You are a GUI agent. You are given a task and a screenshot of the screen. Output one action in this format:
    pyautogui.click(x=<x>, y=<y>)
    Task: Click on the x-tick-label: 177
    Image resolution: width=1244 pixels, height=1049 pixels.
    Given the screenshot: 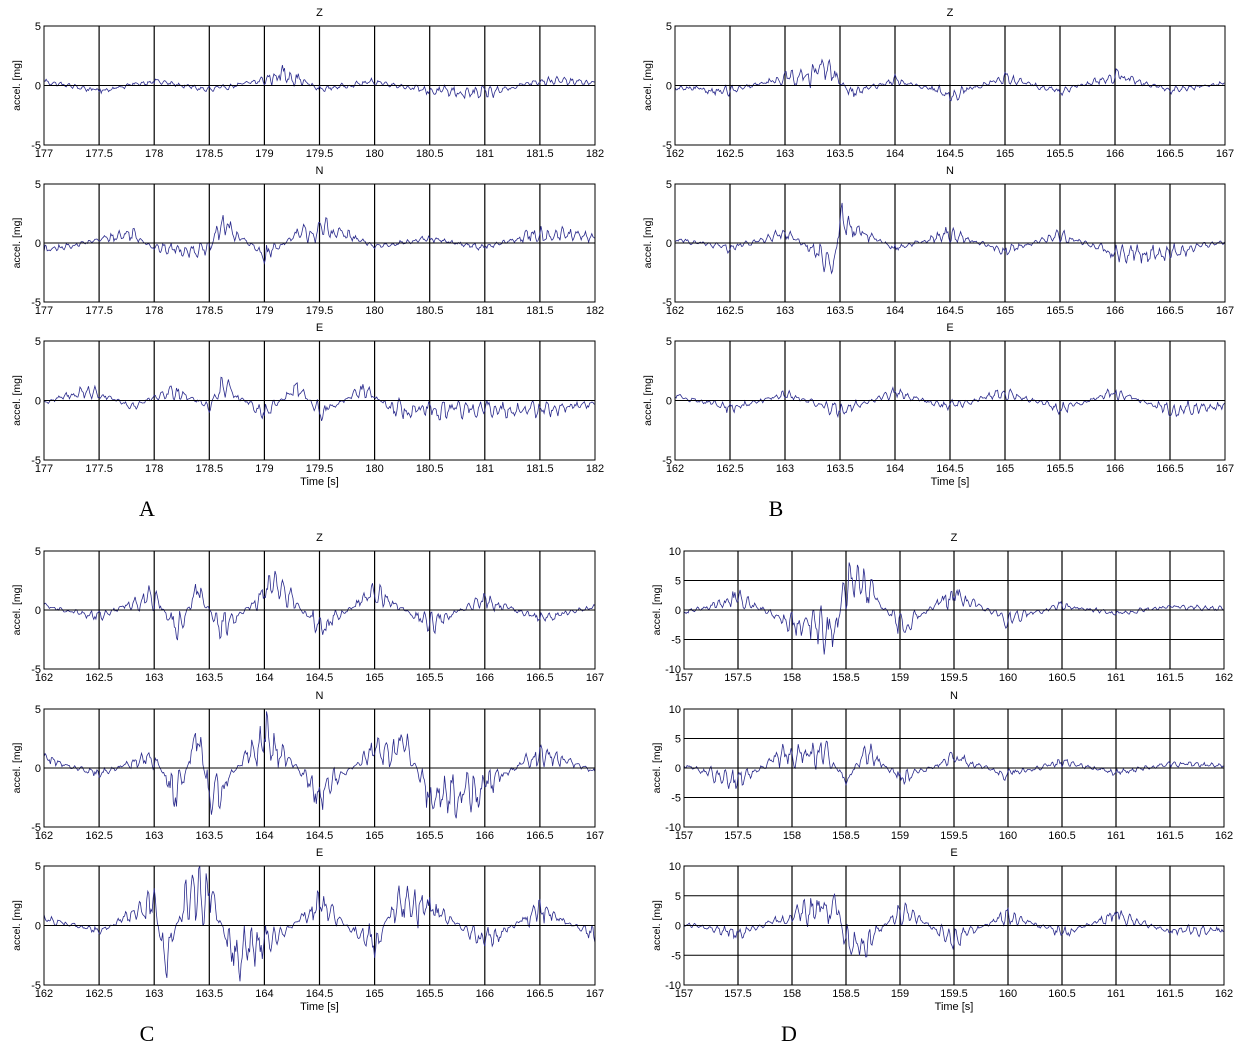 What is the action you would take?
    pyautogui.click(x=44, y=311)
    